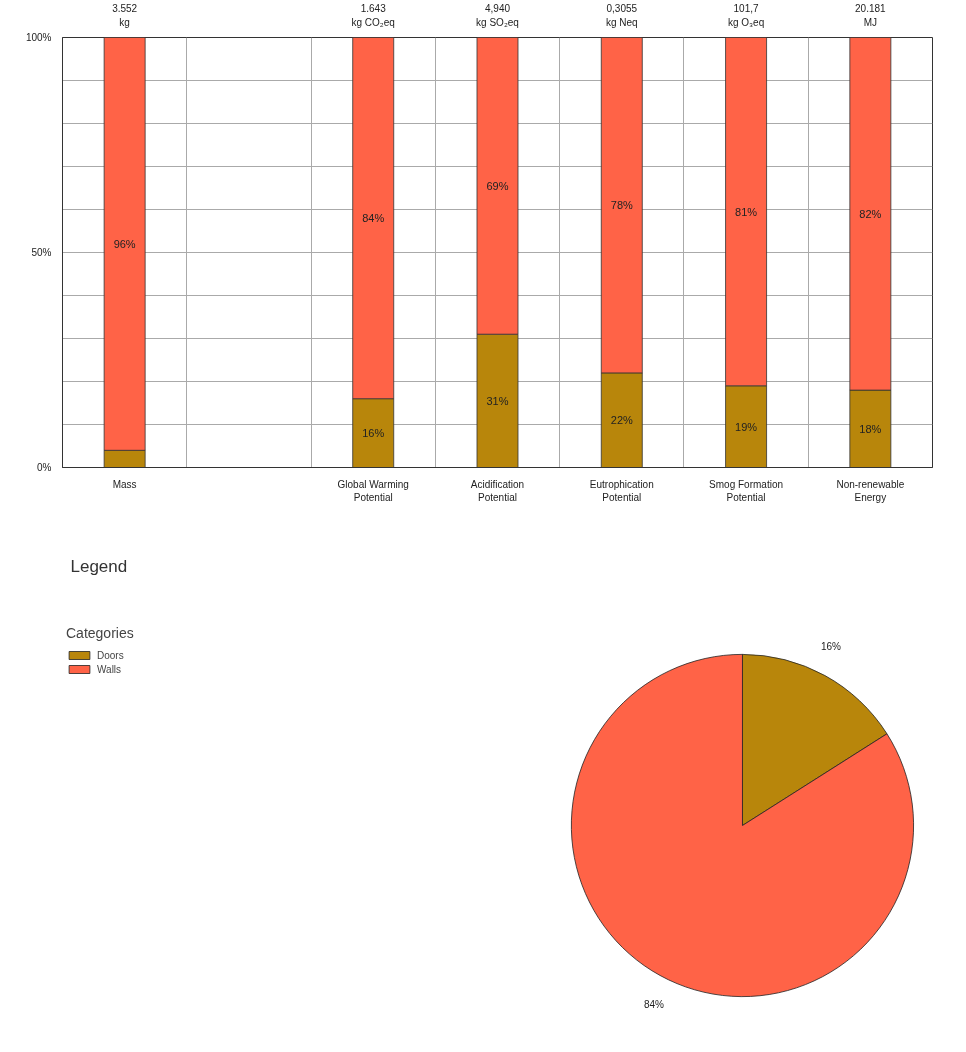  Describe the element at coordinates (622, 205) in the screenshot. I see `data-label: 78%` at that location.